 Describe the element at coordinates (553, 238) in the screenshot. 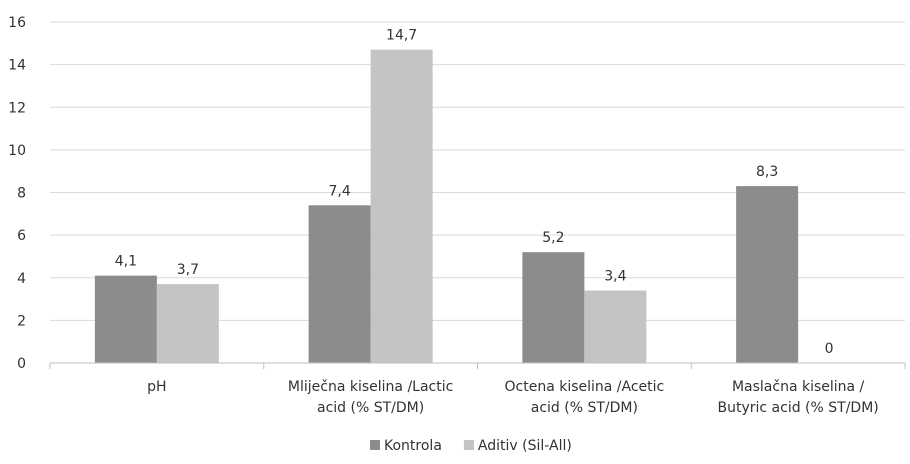

I see `data-label: 5,2` at that location.